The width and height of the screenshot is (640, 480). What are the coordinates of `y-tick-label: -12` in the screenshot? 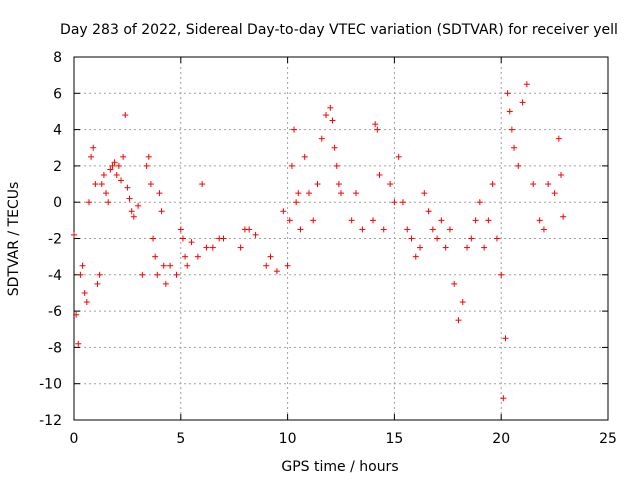 It's located at (50, 421).